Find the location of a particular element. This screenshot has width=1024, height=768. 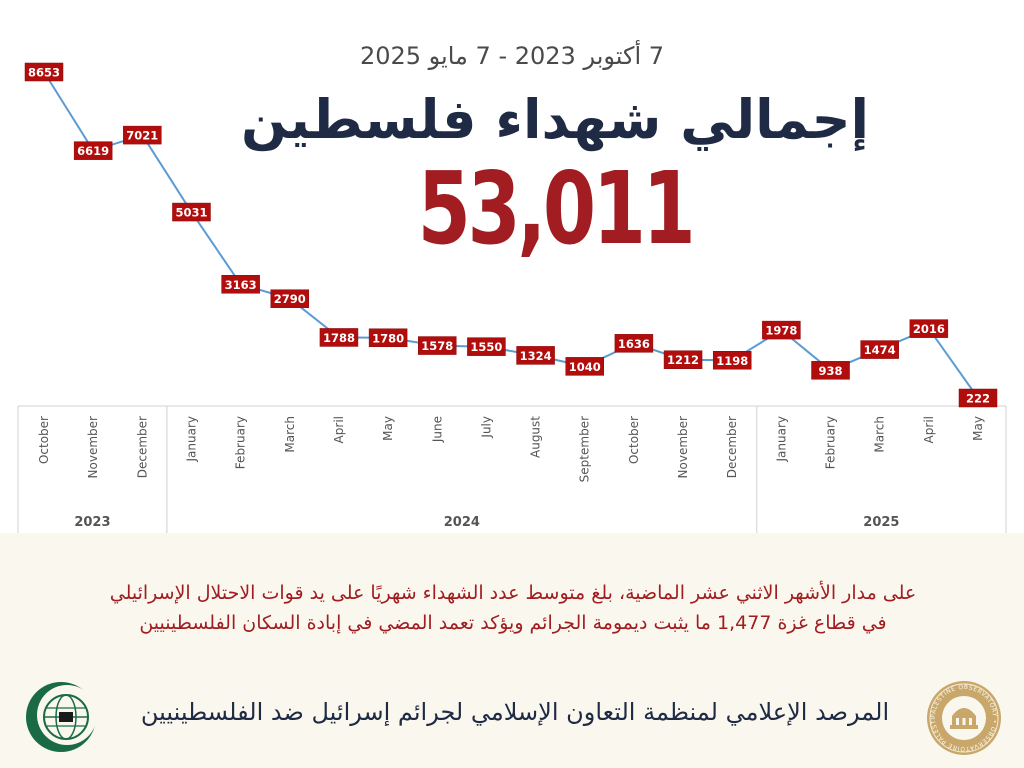

data-point: 1474 is located at coordinates (879, 349).